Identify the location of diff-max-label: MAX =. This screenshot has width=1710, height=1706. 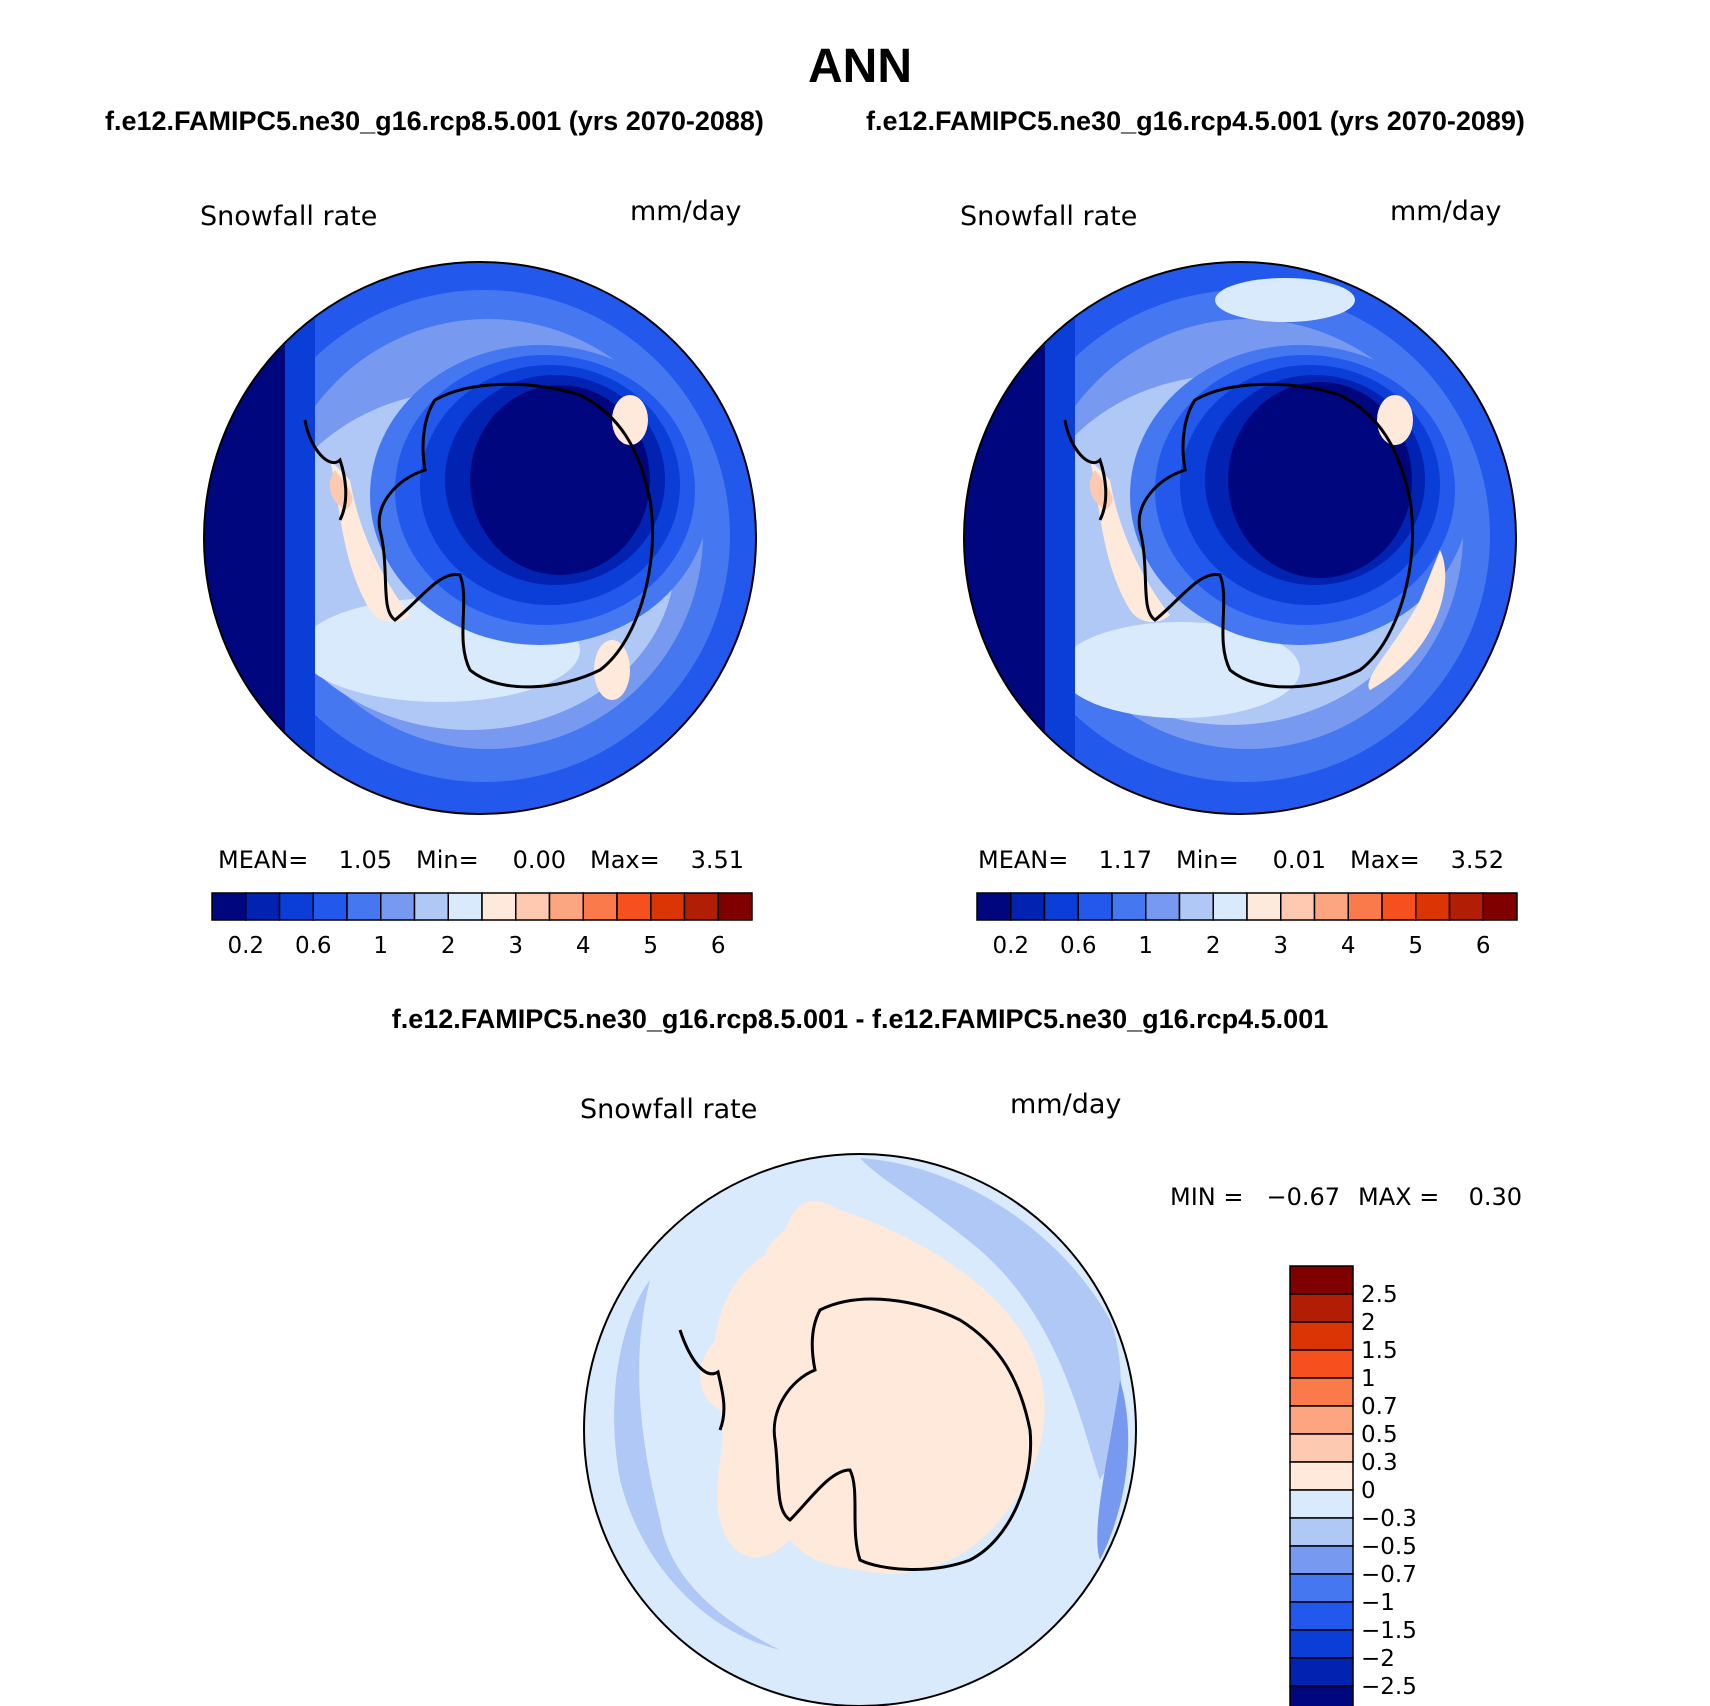
(1398, 1197).